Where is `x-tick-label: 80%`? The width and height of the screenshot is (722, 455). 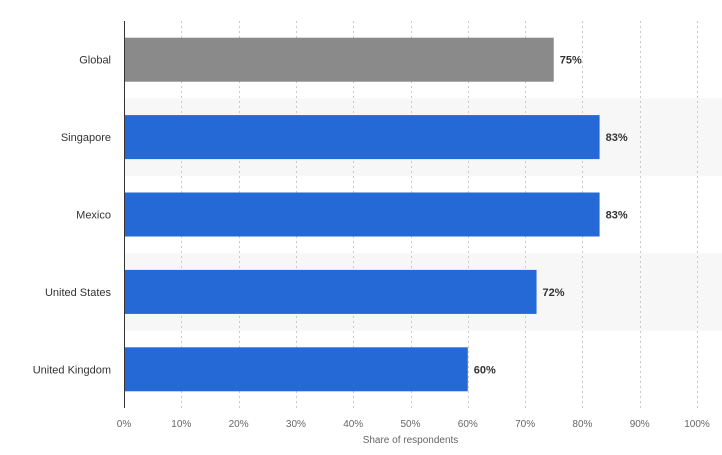 x-tick-label: 80% is located at coordinates (582, 424).